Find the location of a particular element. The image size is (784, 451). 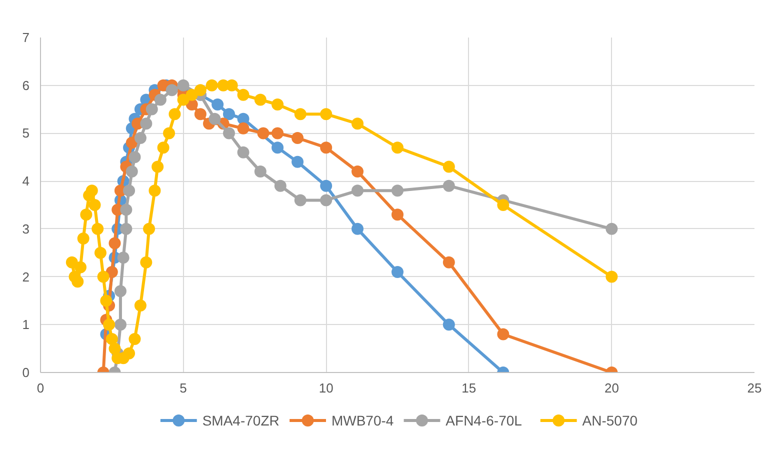

x-tick-label: 5 is located at coordinates (183, 388).